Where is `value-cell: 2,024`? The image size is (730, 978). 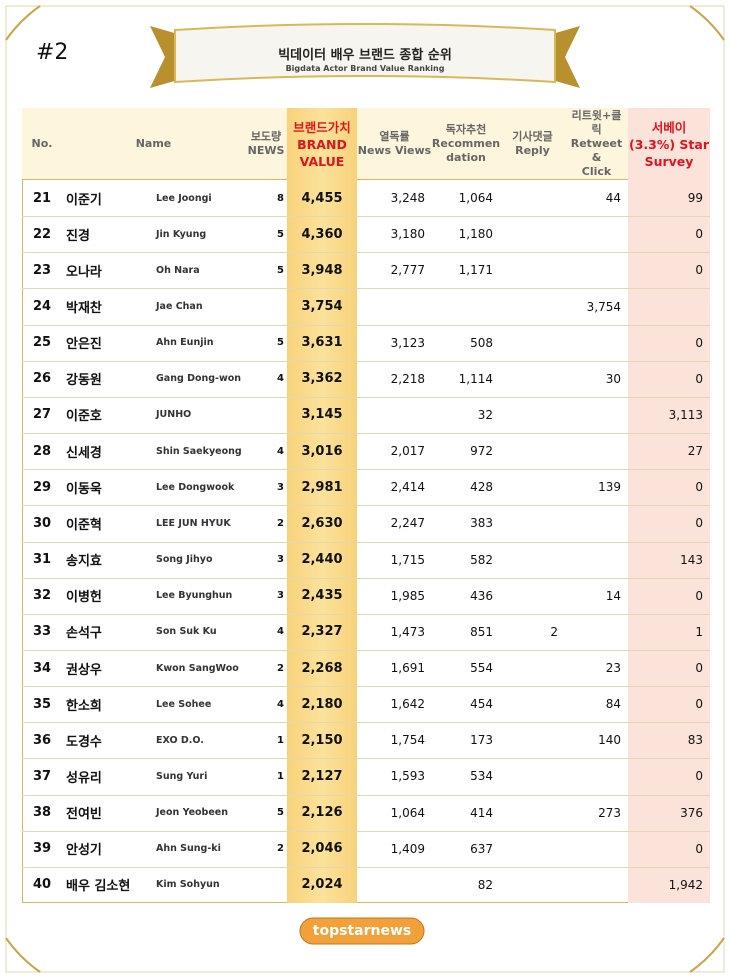 value-cell: 2,024 is located at coordinates (322, 885).